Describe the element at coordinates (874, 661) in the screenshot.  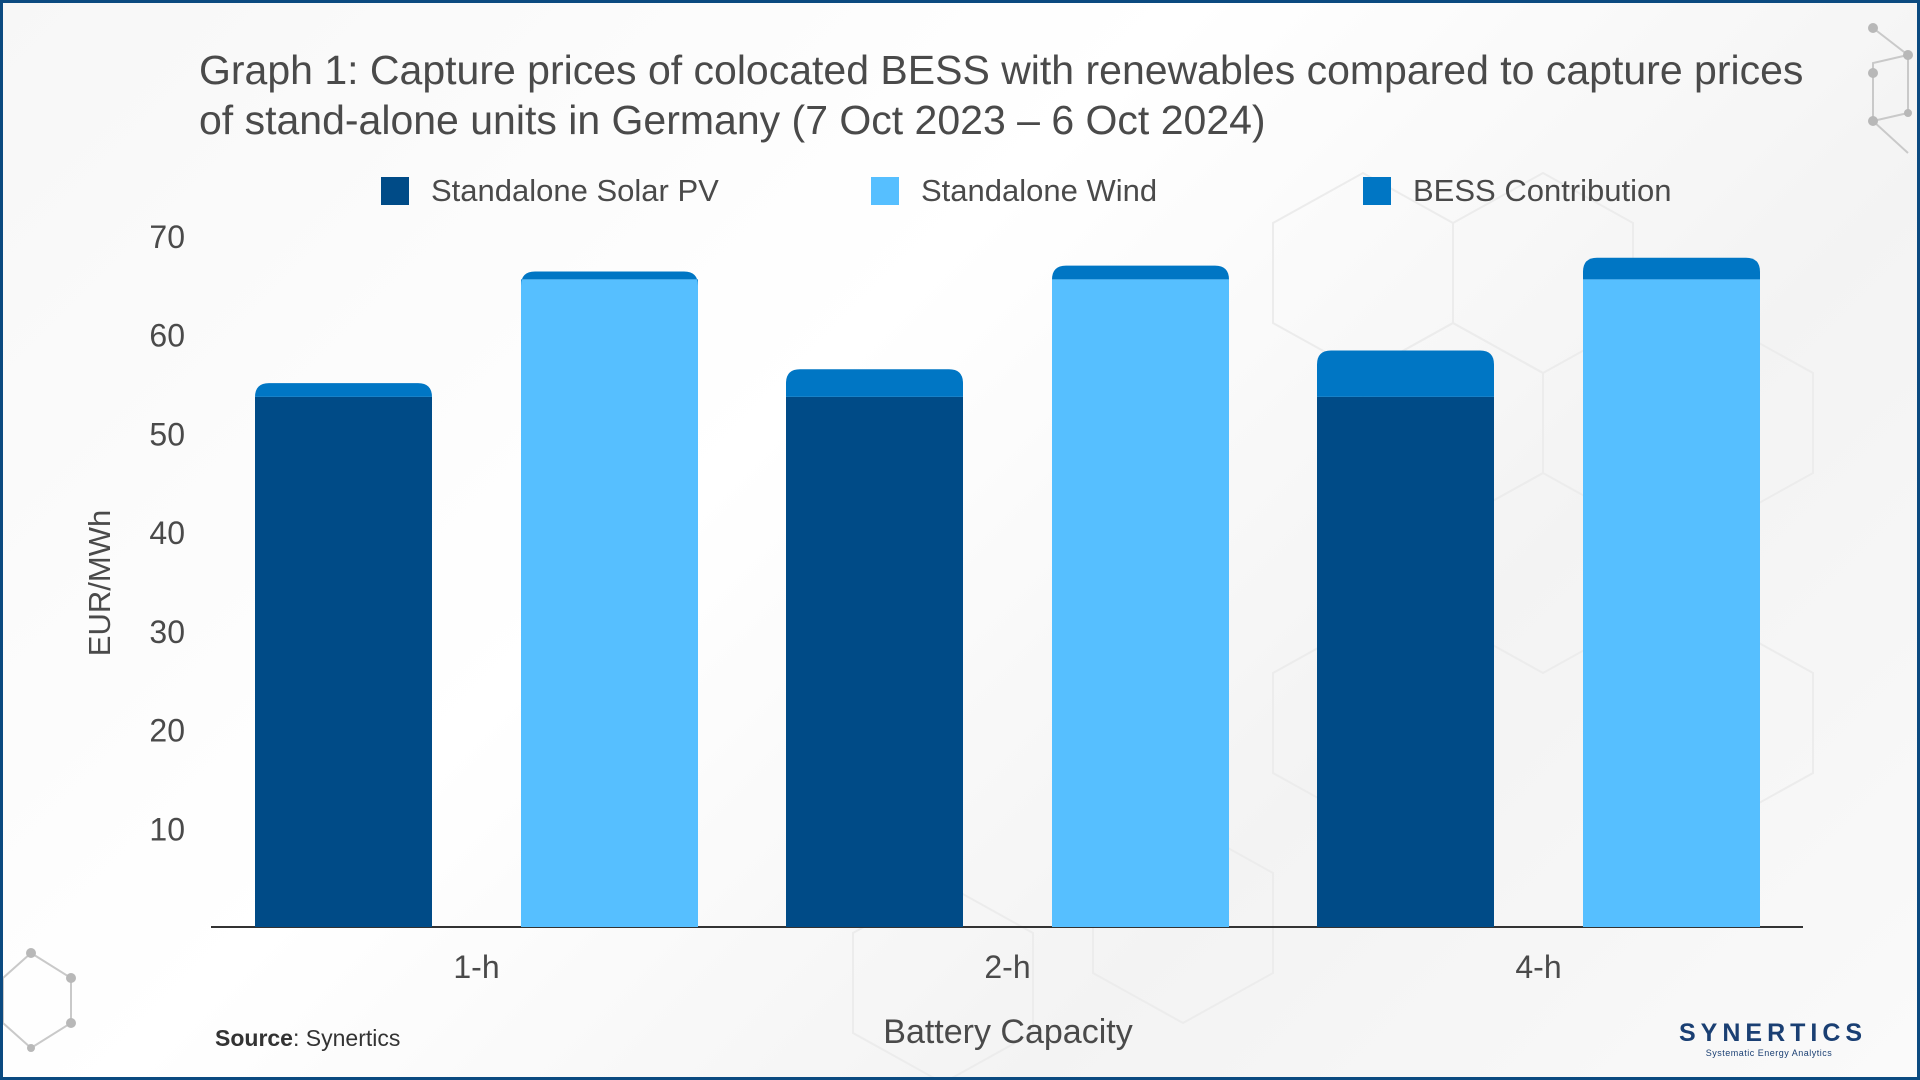
I see `bar-solar-2-h` at that location.